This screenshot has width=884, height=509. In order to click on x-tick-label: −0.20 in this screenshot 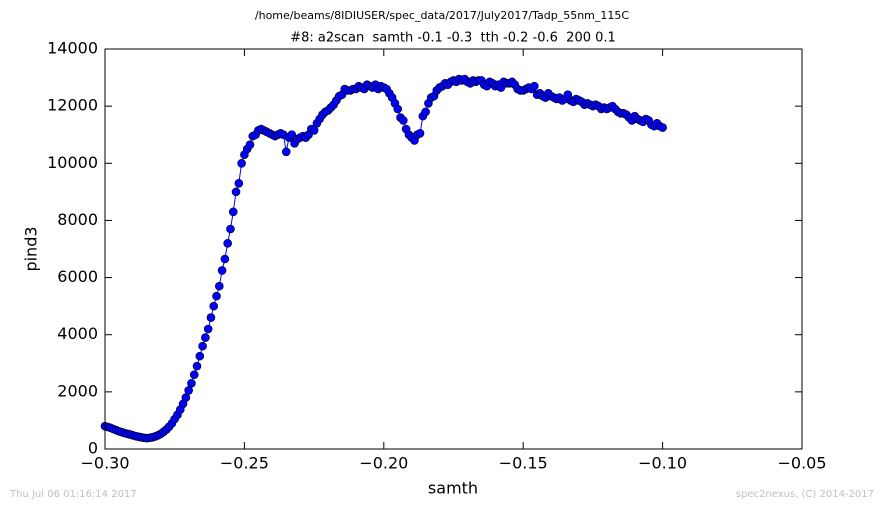, I will do `click(383, 463)`.